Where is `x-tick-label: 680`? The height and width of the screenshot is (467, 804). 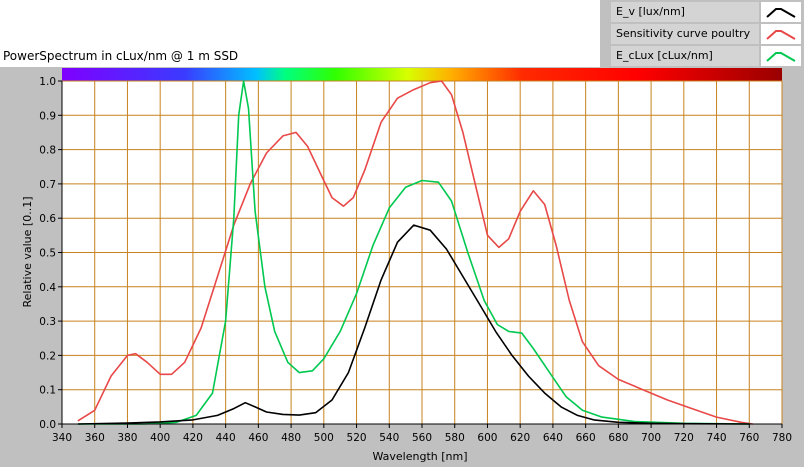
x-tick-label: 680 is located at coordinates (618, 438).